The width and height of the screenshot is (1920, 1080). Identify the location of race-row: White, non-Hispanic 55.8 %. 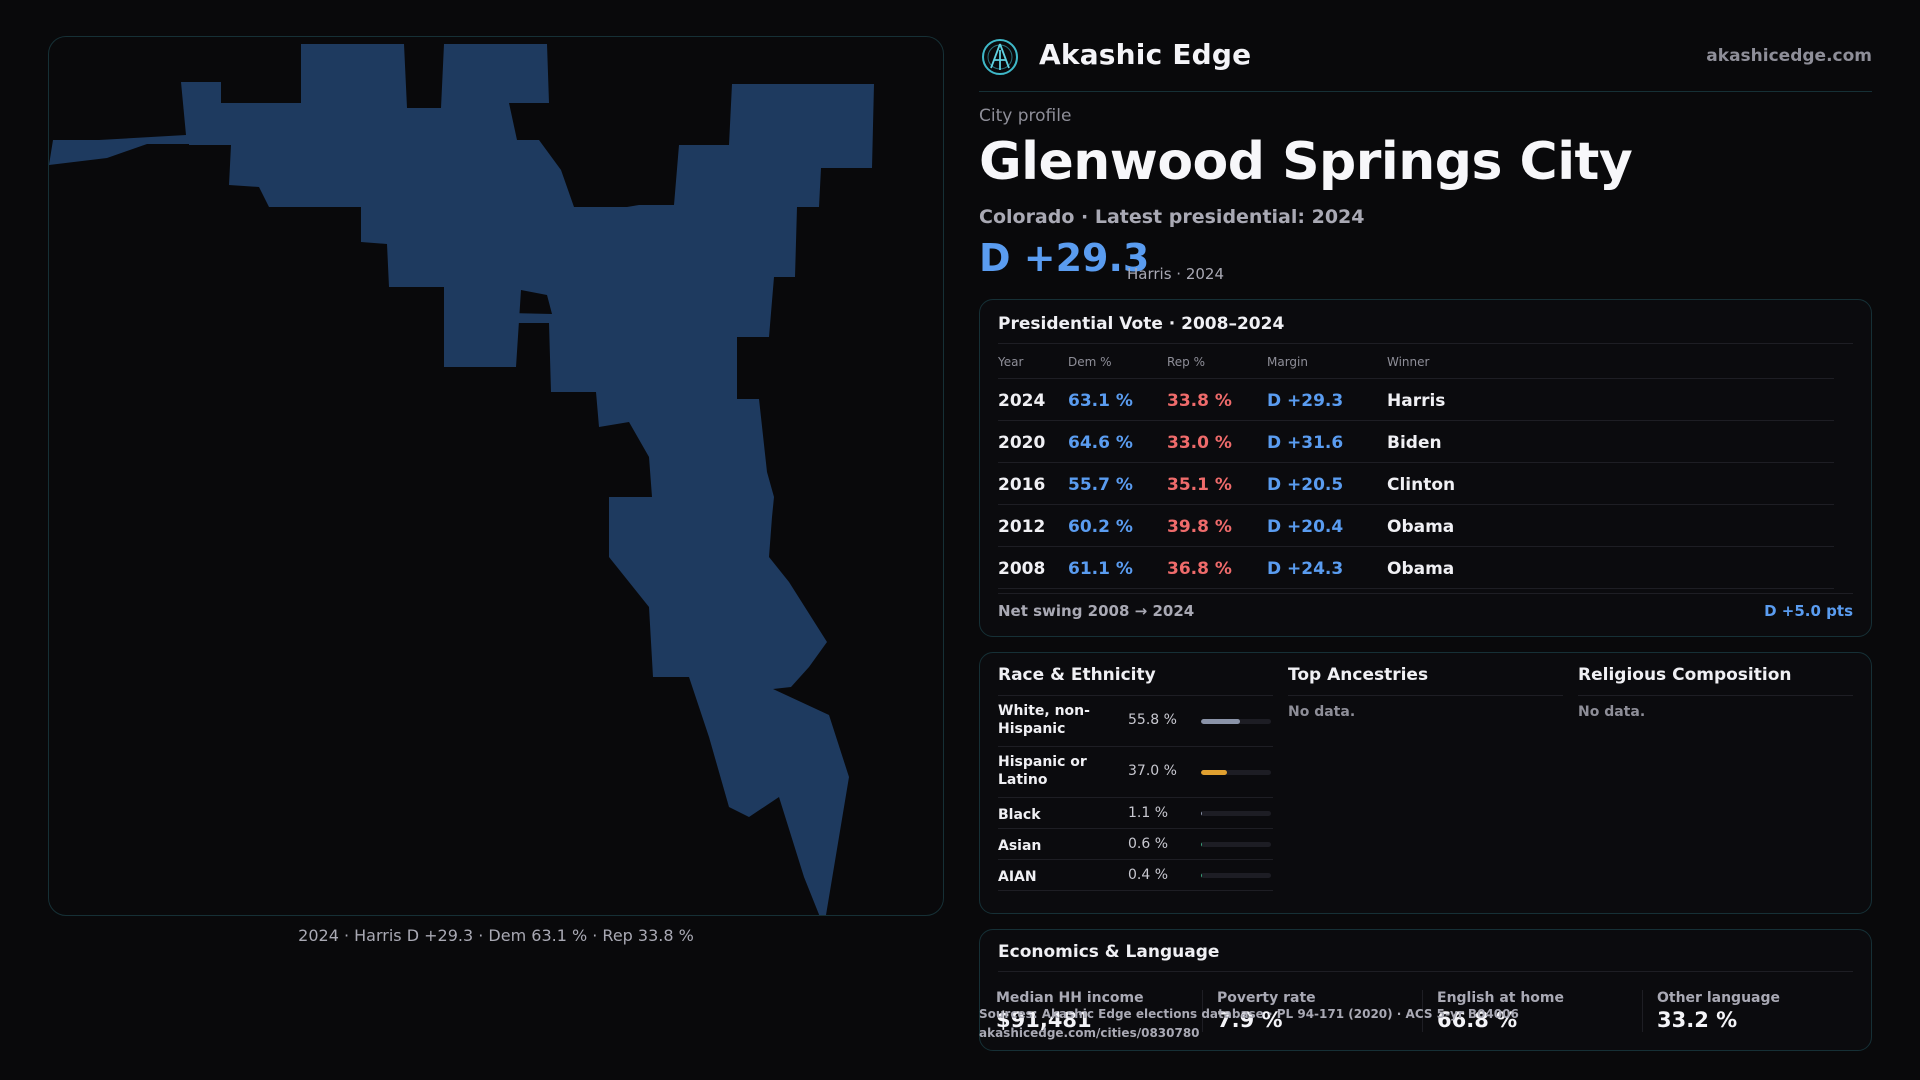
(1135, 721).